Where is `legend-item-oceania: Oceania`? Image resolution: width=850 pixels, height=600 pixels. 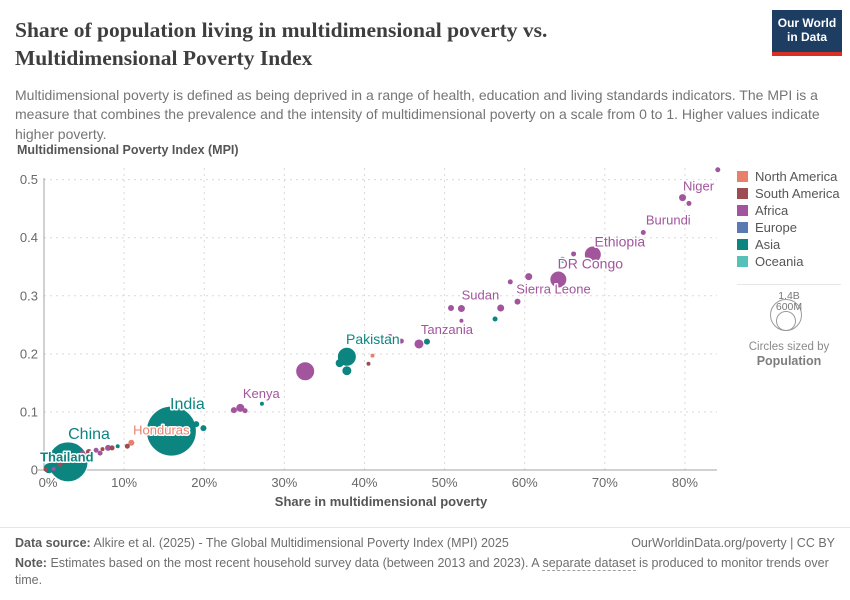 legend-item-oceania: Oceania is located at coordinates (788, 261).